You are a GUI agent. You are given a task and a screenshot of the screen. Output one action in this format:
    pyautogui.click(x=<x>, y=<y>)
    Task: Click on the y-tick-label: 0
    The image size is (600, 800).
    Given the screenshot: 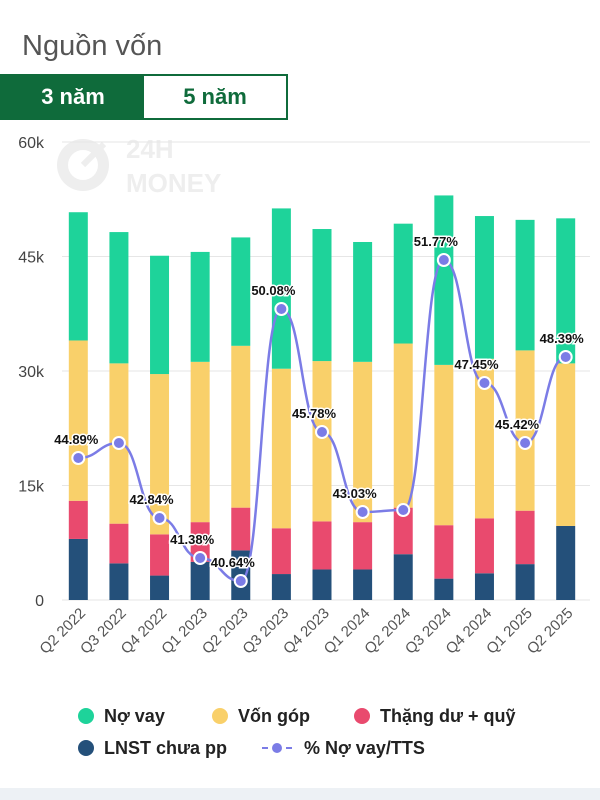 What is the action you would take?
    pyautogui.click(x=39, y=601)
    